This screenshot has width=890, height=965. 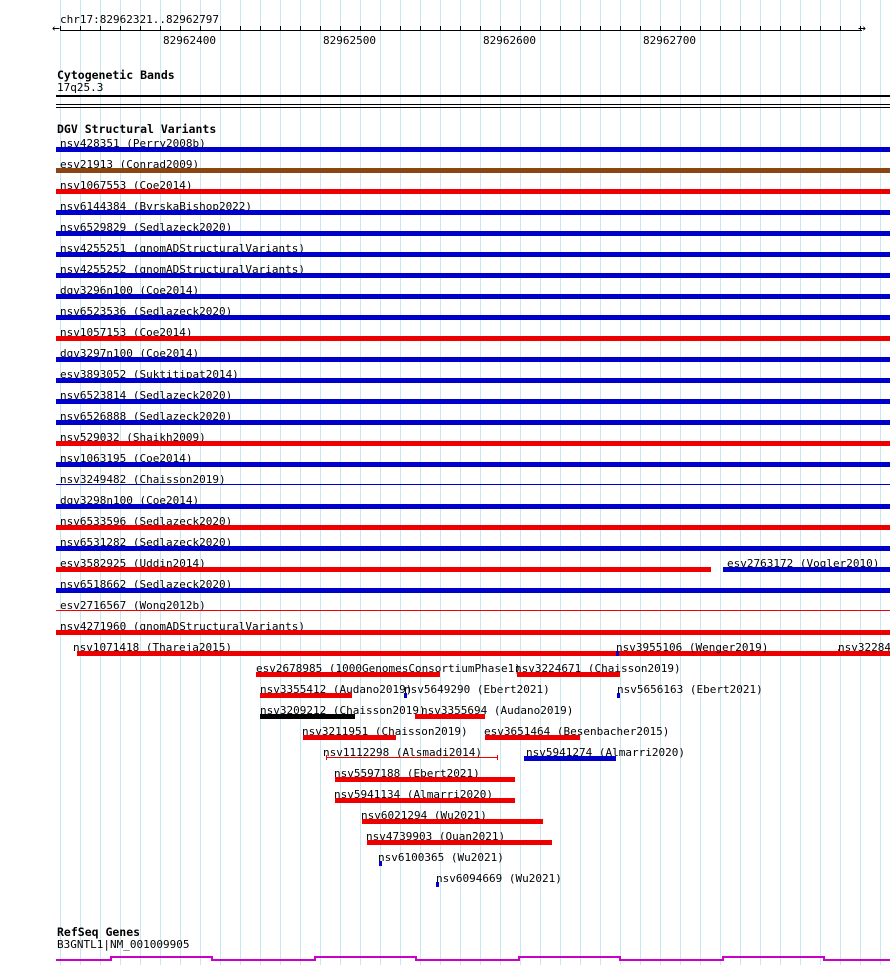 I want to click on variant-label: nsv3224671 (Chaisson2019), so click(x=598, y=668).